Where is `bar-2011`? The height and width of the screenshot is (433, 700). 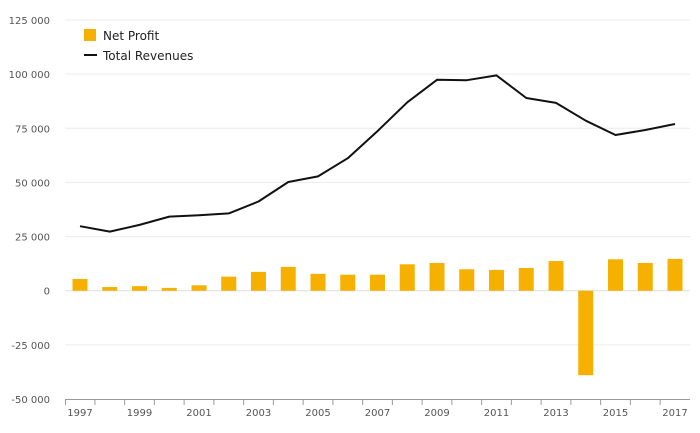 bar-2011 is located at coordinates (496, 280).